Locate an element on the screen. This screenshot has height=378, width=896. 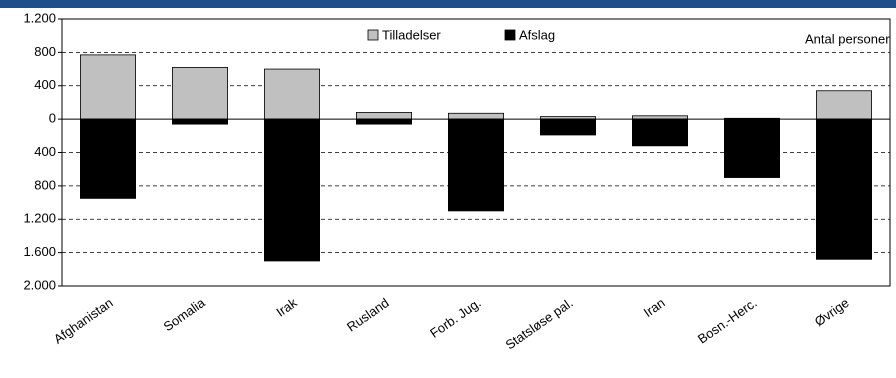
annotation: Antal personer is located at coordinates (847, 38).